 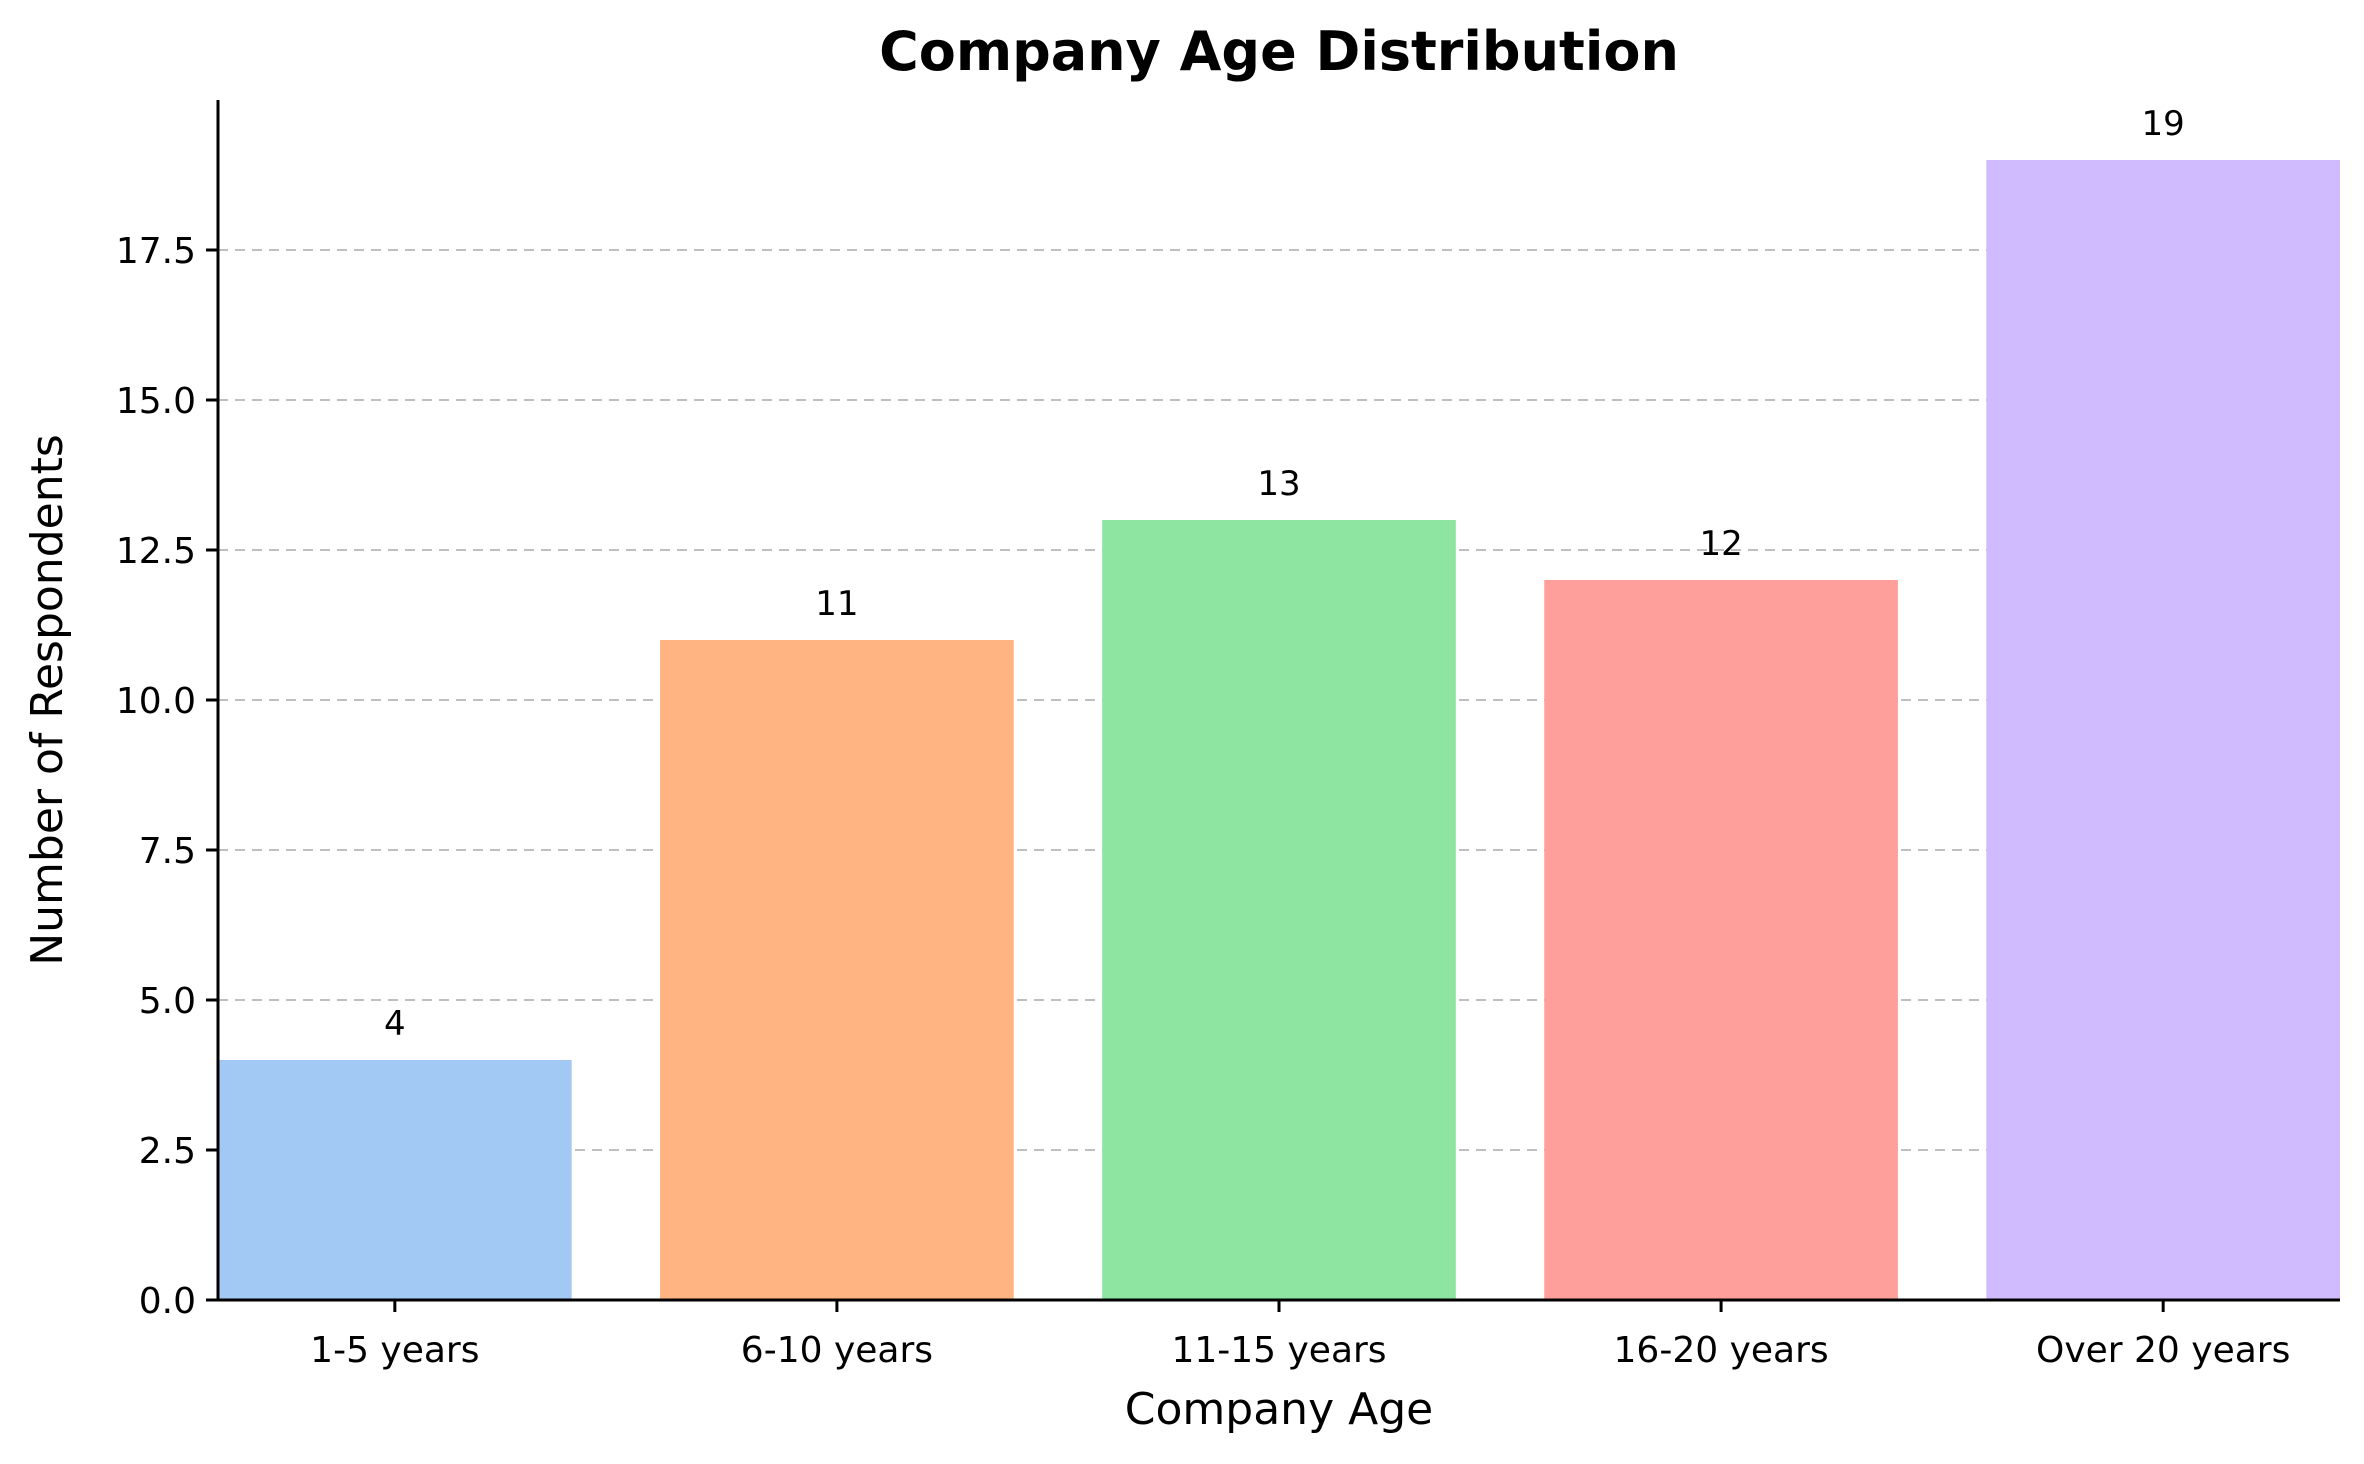 I want to click on y-ticks: 0.0 2.5 5.0 7.5 10.0 12.5 15.0 17.5, so click(x=167, y=776).